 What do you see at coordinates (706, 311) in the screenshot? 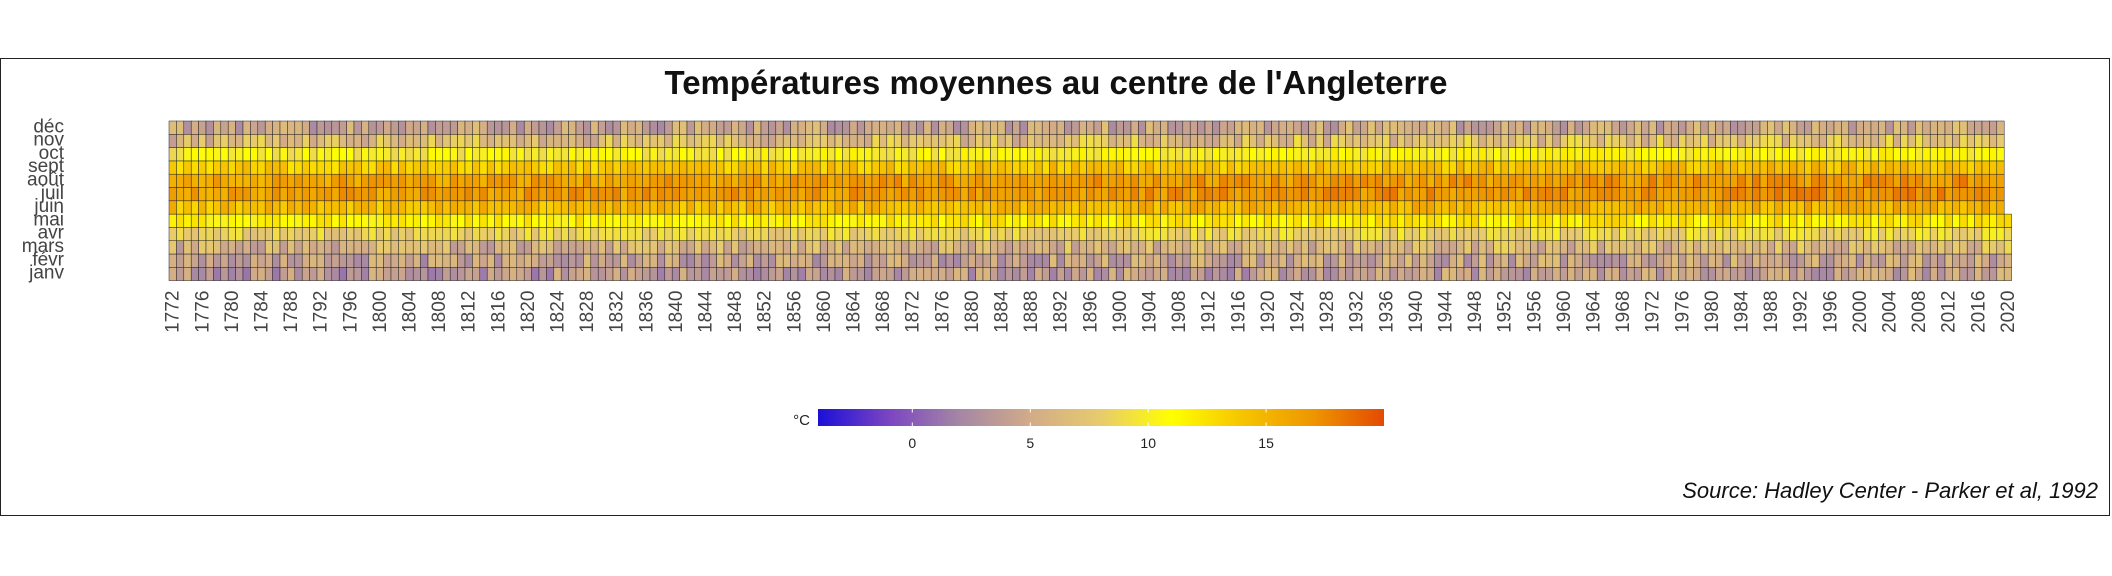
I see `x-tick-label: 1844` at bounding box center [706, 311].